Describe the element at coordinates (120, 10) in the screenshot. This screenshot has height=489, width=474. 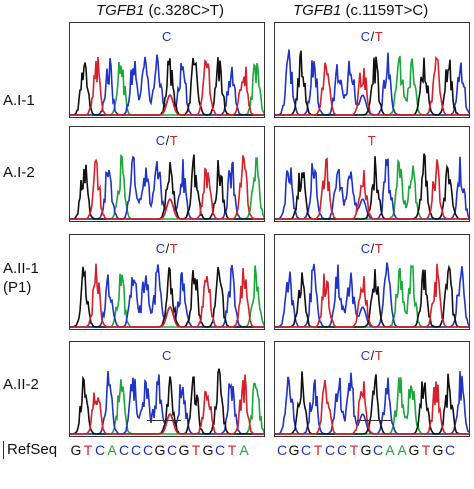
I see `left-gene-name: TGFB1` at that location.